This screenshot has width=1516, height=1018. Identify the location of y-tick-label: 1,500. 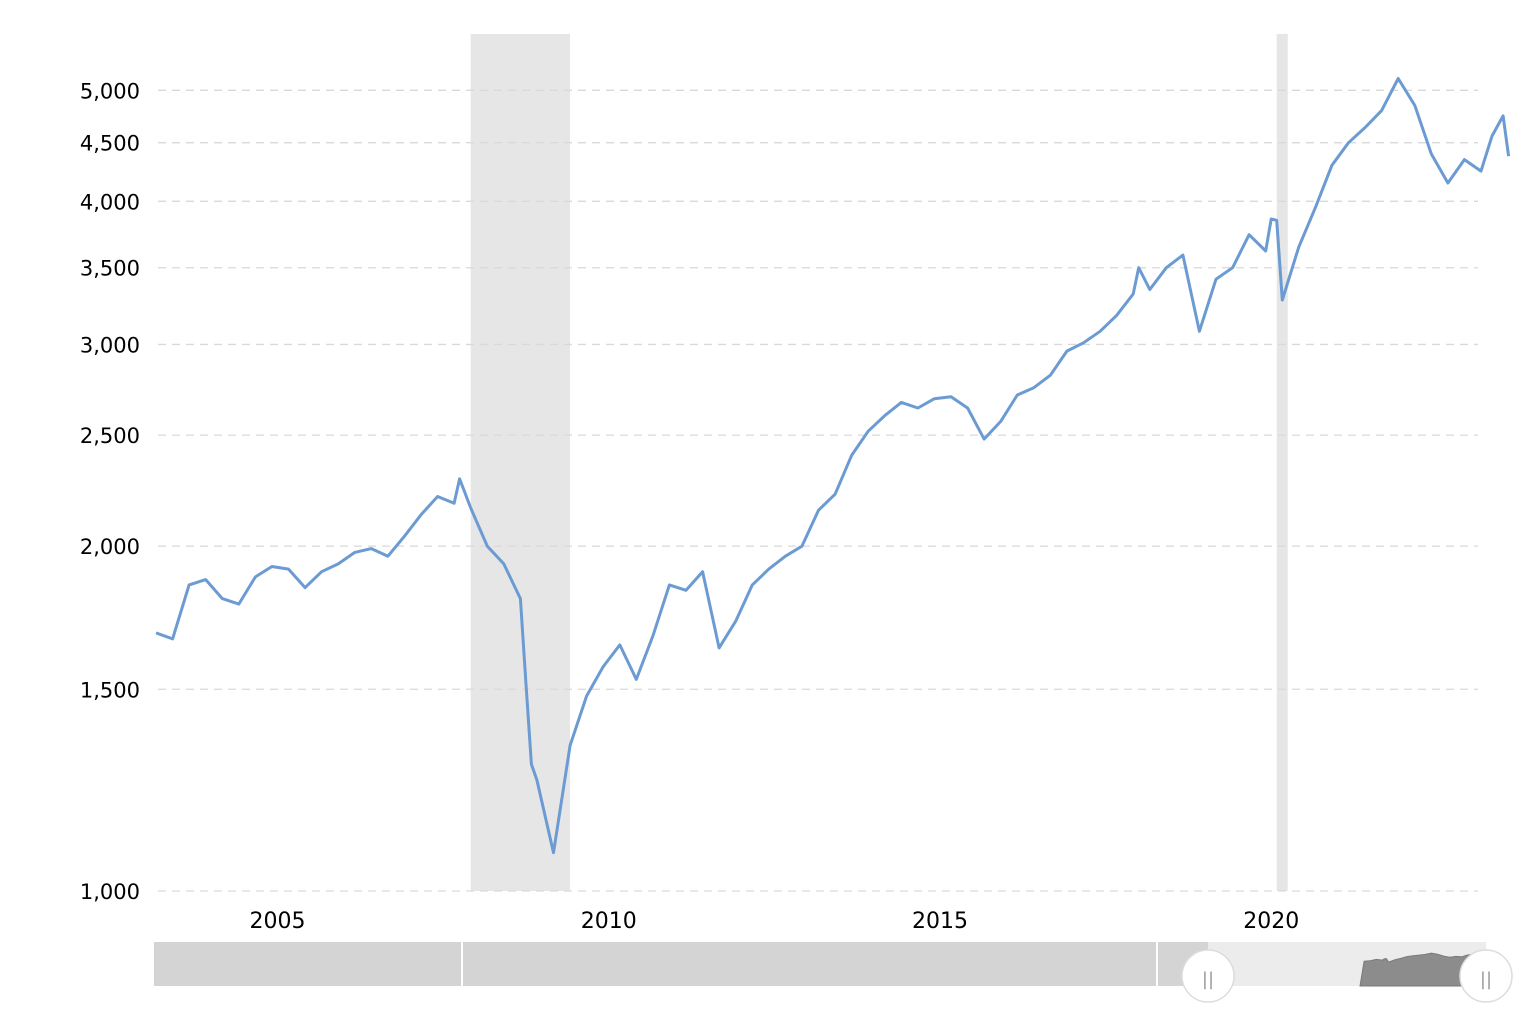
(110, 690).